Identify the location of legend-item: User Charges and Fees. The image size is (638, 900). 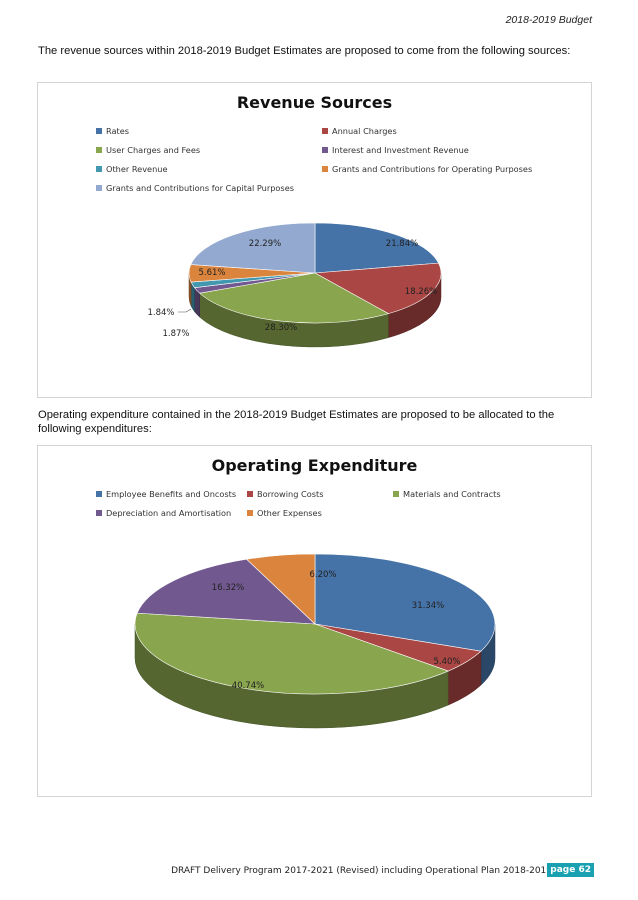
(148, 150).